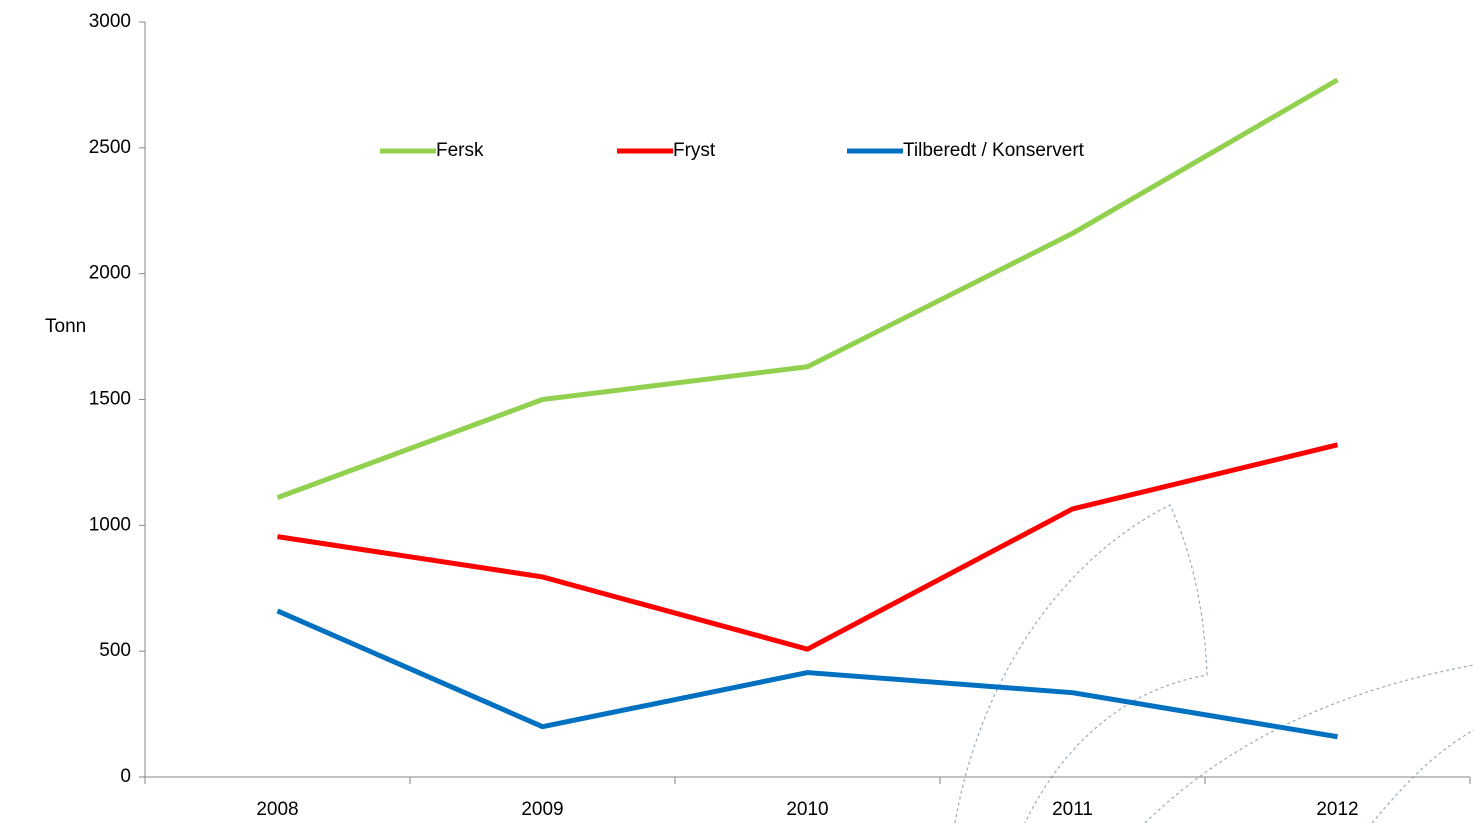 Image resolution: width=1474 pixels, height=823 pixels. What do you see at coordinates (542, 809) in the screenshot?
I see `x-tick-label: 2009` at bounding box center [542, 809].